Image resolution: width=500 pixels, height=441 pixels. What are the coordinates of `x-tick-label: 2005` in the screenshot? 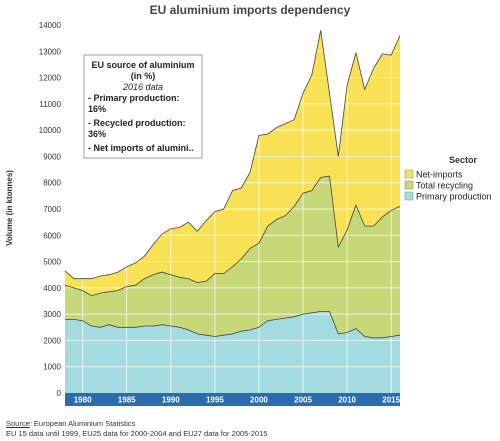 It's located at (303, 400).